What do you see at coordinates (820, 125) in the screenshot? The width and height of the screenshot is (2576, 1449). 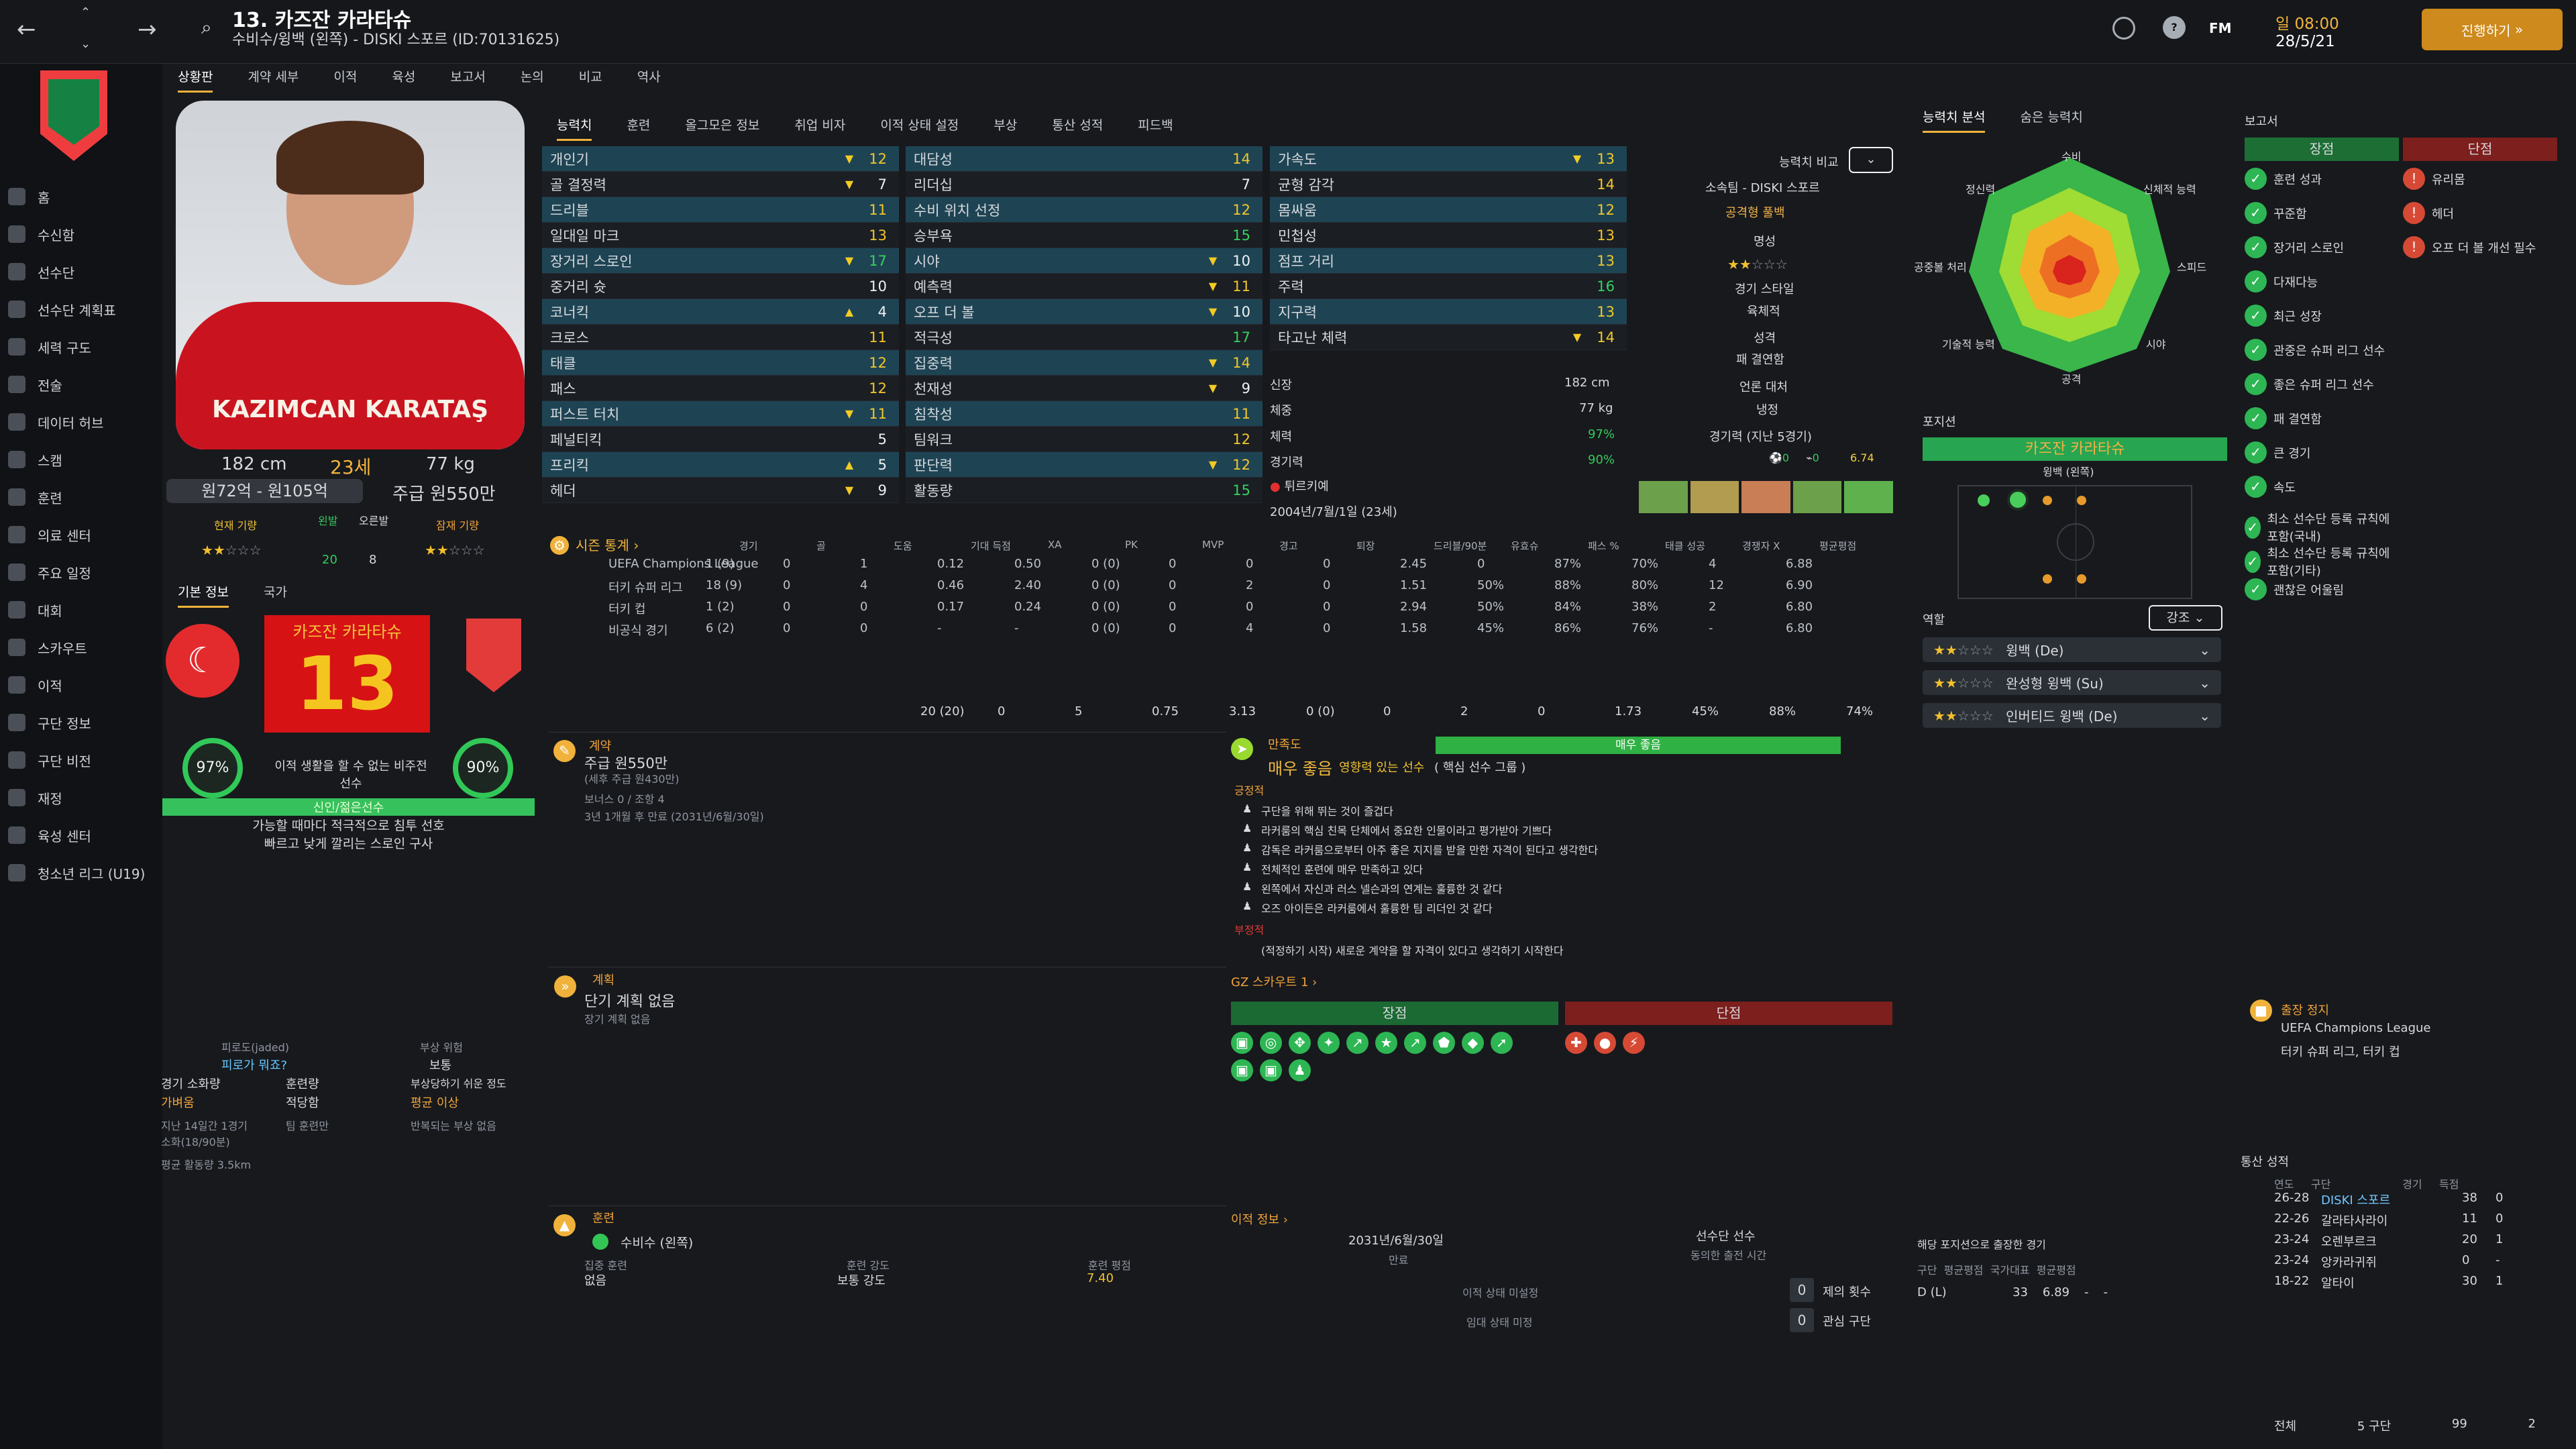 I see `tab-item: 취업 비자` at bounding box center [820, 125].